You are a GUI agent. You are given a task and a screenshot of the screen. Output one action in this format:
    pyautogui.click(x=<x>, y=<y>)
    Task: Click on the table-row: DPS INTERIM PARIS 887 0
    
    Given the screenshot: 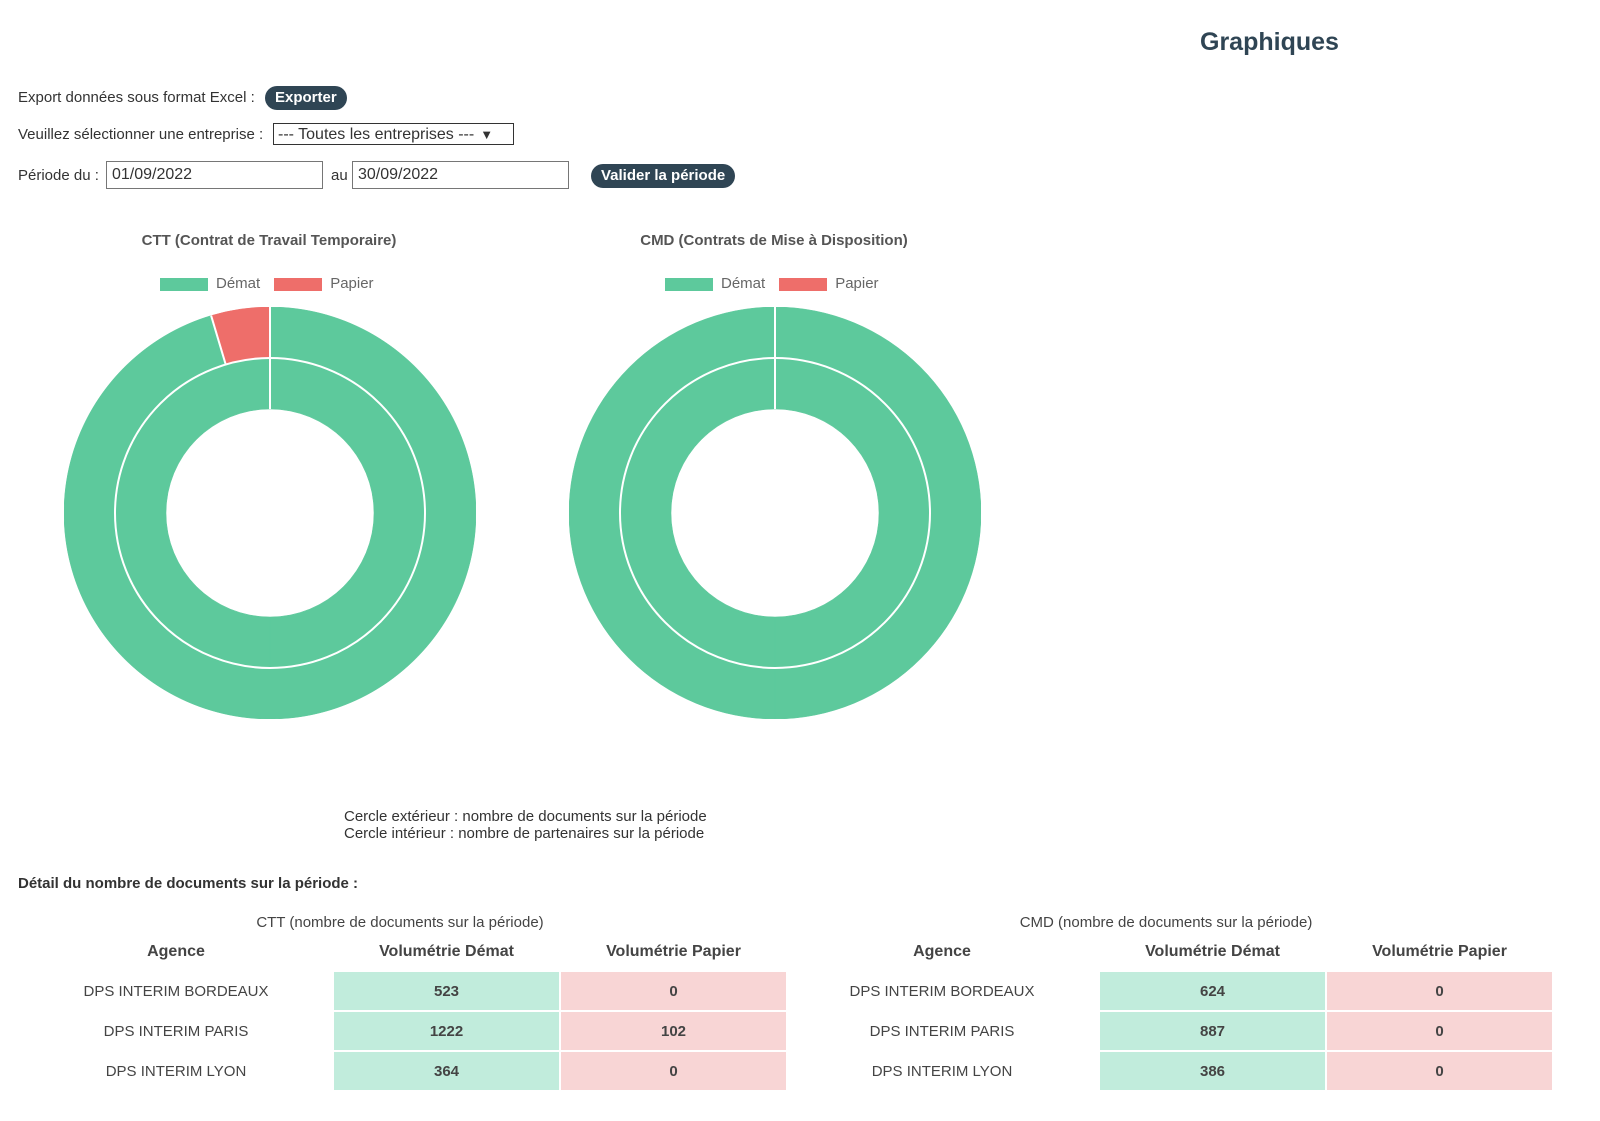 What is the action you would take?
    pyautogui.click(x=1169, y=1031)
    